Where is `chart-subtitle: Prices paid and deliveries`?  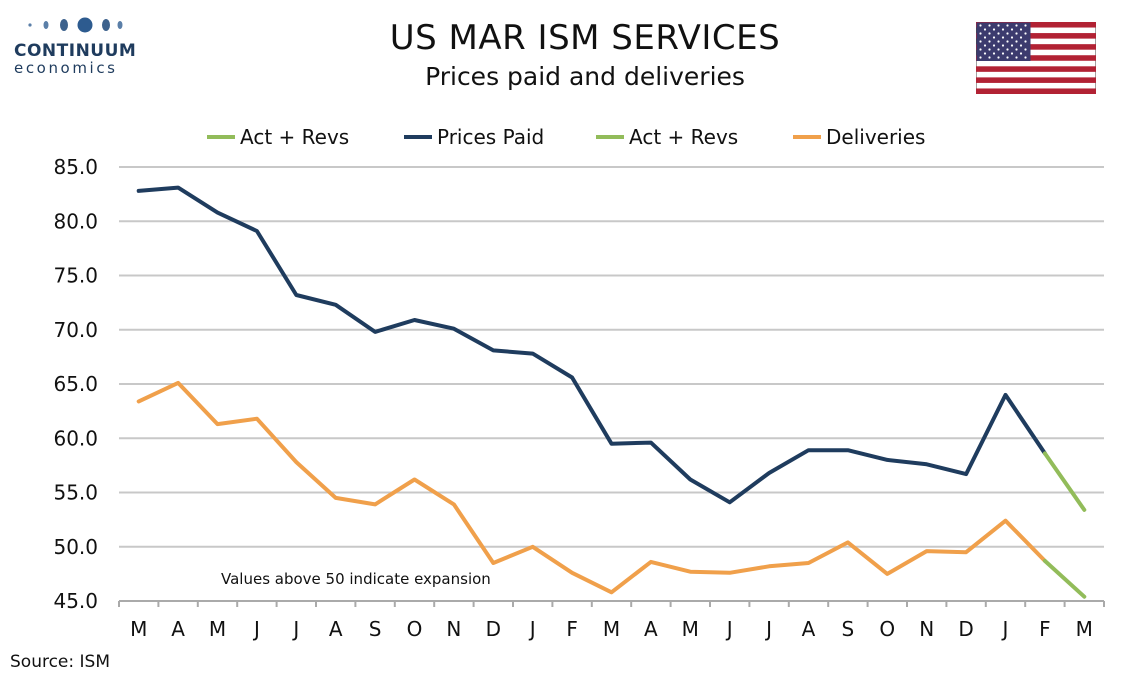
chart-subtitle: Prices paid and deliveries is located at coordinates (585, 76).